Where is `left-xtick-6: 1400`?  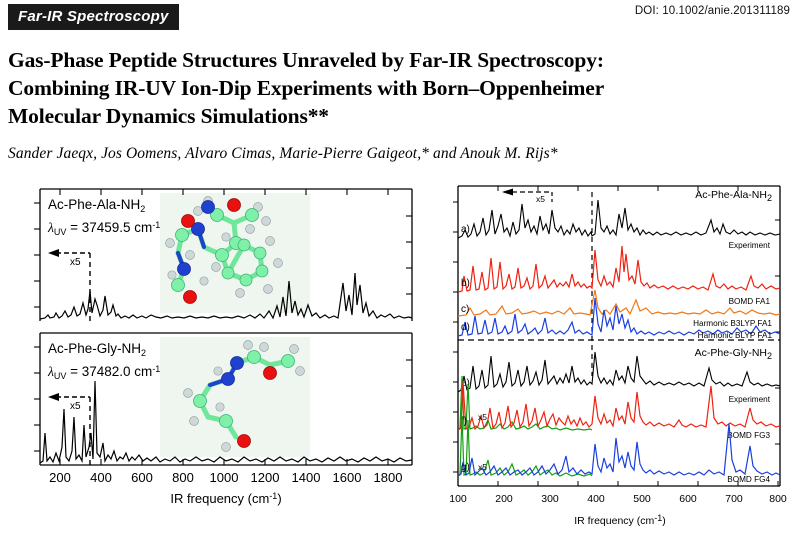
left-xtick-6: 1400 is located at coordinates (306, 477).